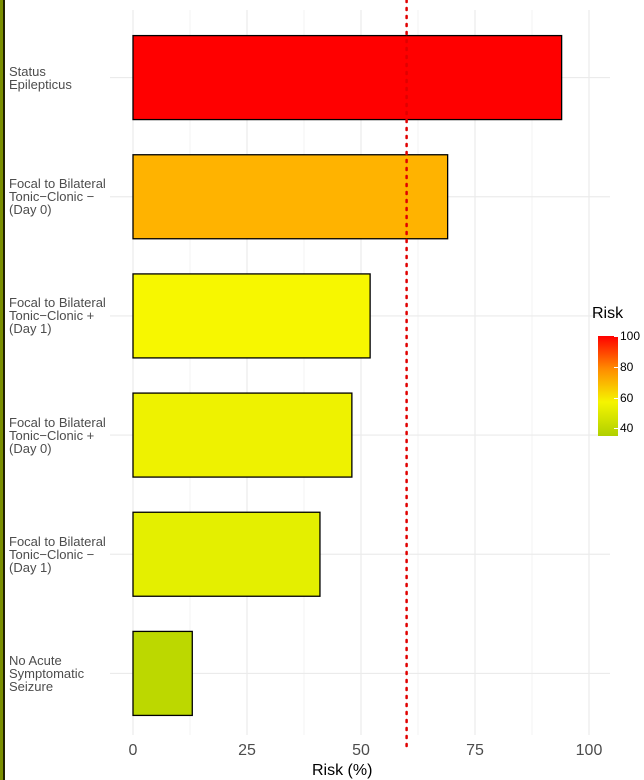  I want to click on legend-colorbar, so click(608, 386).